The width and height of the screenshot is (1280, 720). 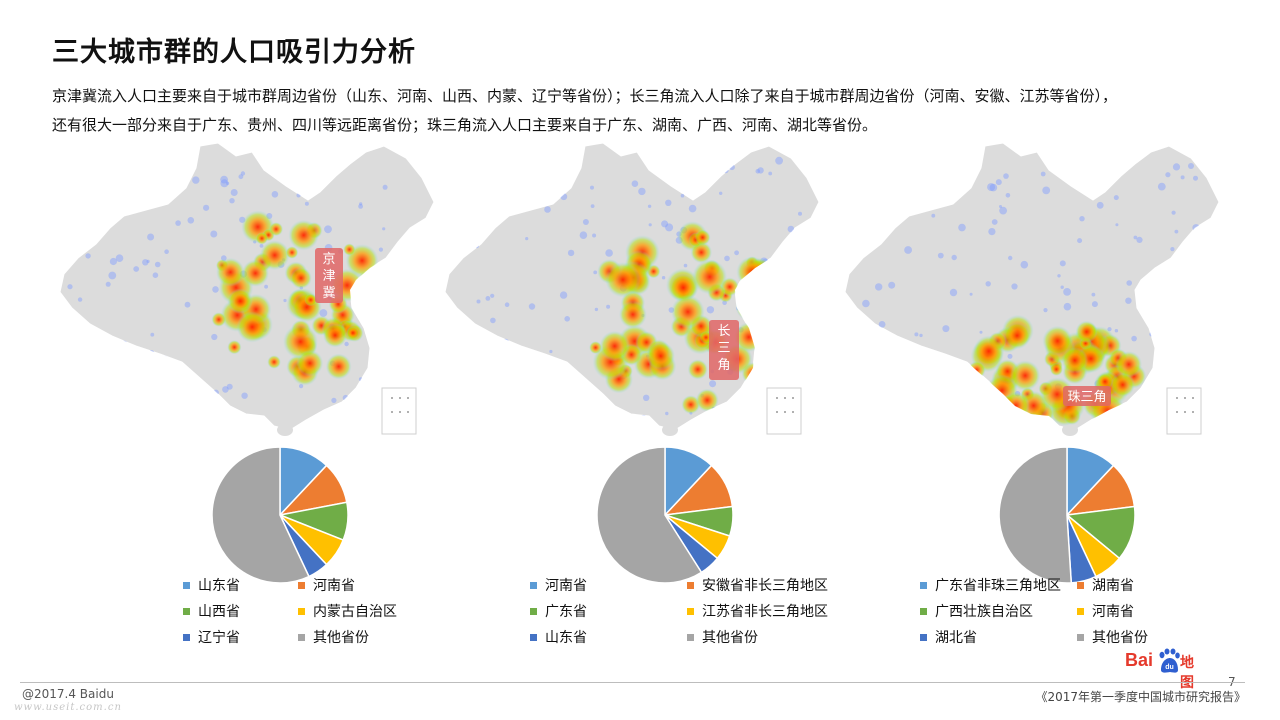 What do you see at coordinates (990, 585) in the screenshot?
I see `legend-item: 广东省非珠三角地区` at bounding box center [990, 585].